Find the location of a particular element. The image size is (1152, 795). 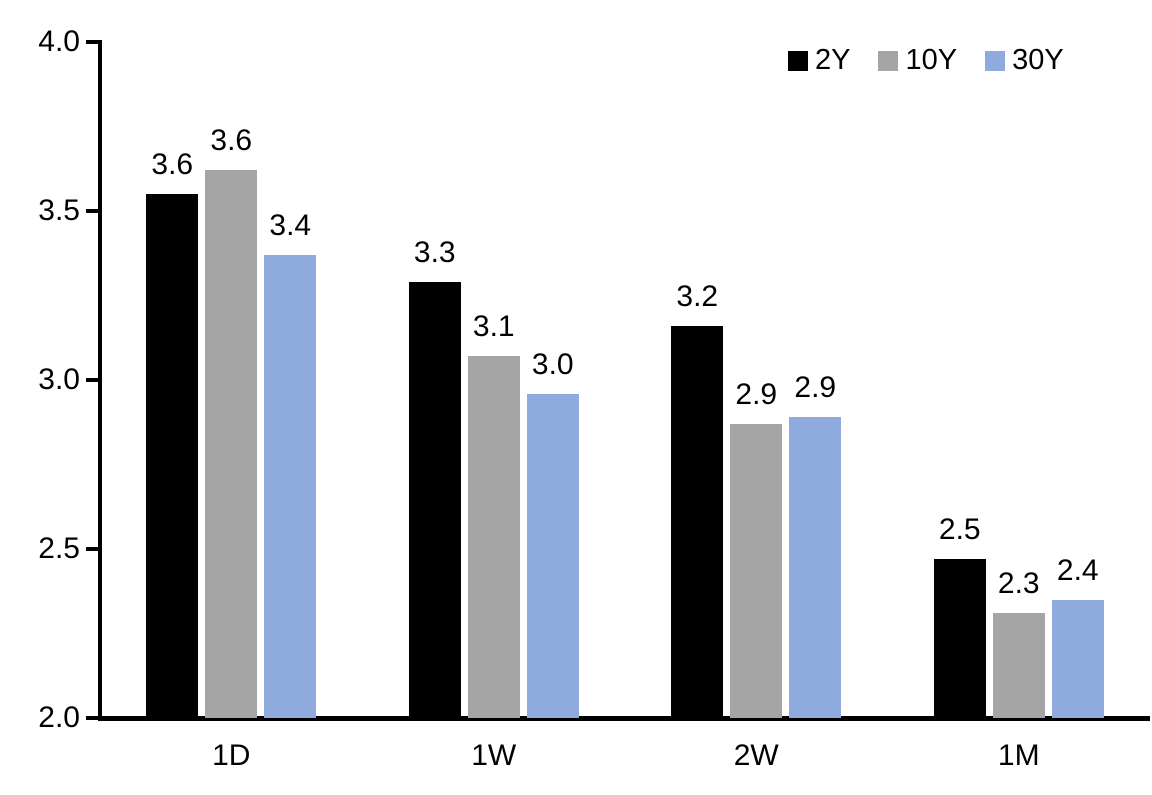

data-label-30y-2w: 2.9 is located at coordinates (815, 388).